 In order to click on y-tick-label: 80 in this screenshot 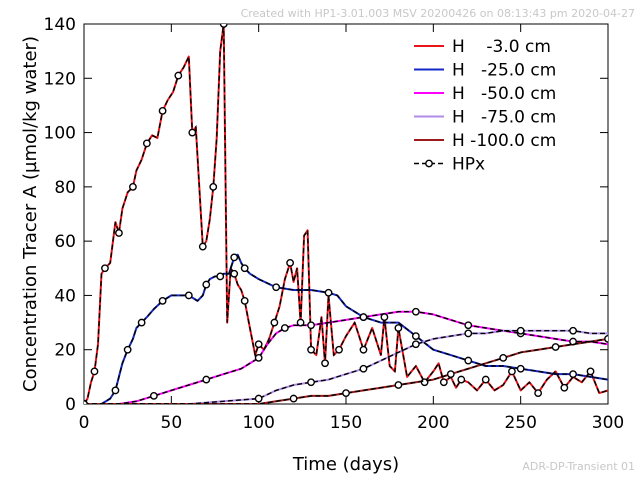, I will do `click(65, 188)`.